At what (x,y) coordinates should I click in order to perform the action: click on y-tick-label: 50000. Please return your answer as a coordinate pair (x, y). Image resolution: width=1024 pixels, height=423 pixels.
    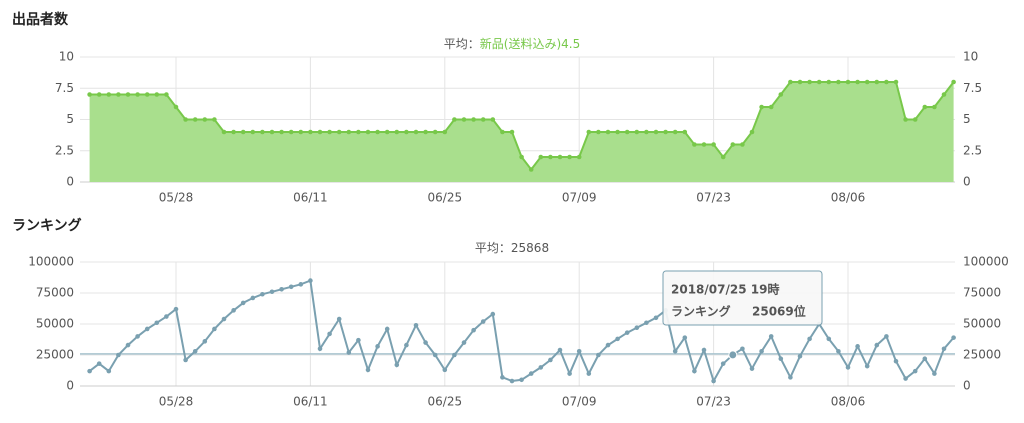
    Looking at the image, I should click on (55, 324).